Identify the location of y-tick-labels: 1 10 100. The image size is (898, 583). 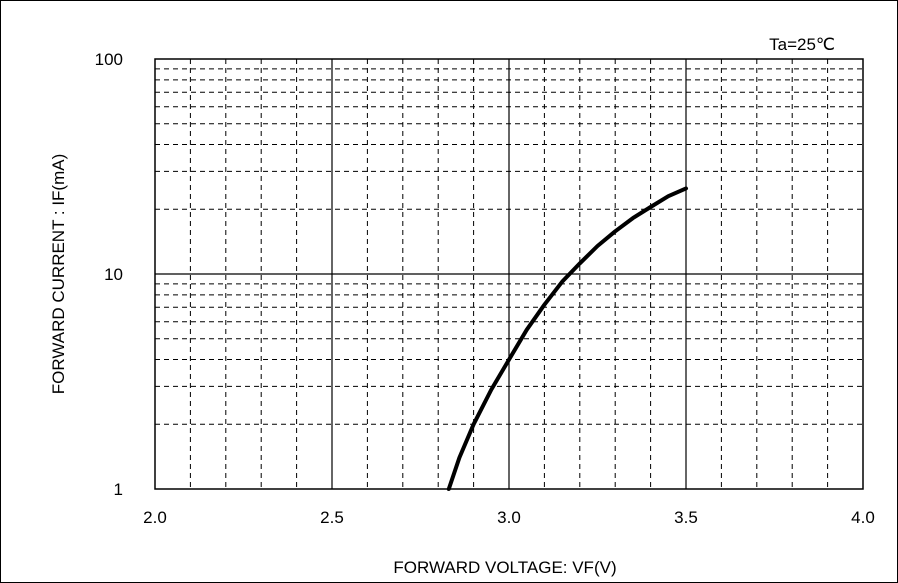
(109, 274).